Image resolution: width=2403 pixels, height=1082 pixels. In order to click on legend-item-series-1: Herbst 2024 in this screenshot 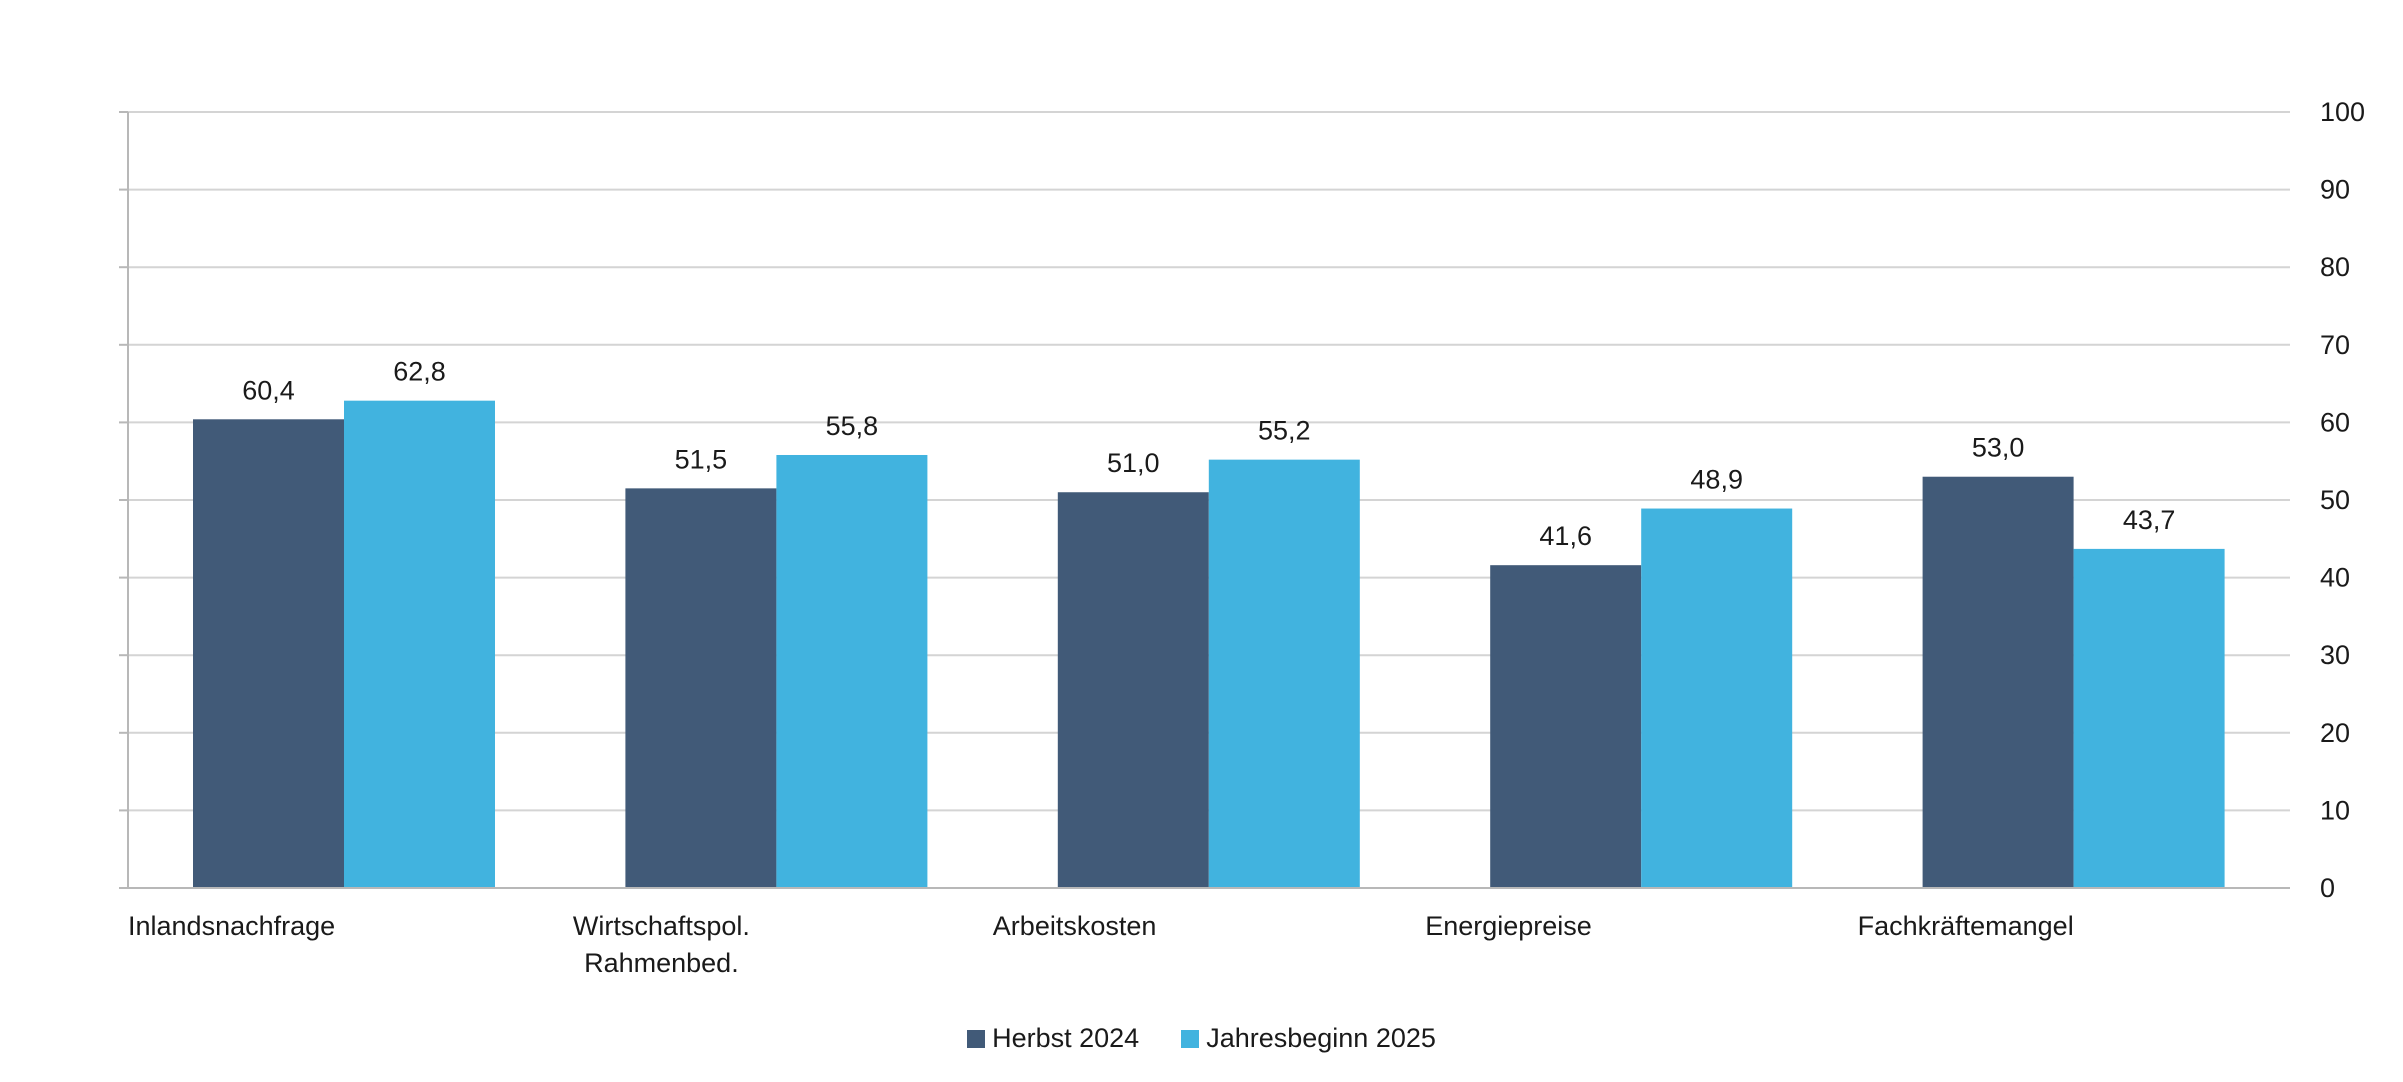, I will do `click(1053, 1038)`.